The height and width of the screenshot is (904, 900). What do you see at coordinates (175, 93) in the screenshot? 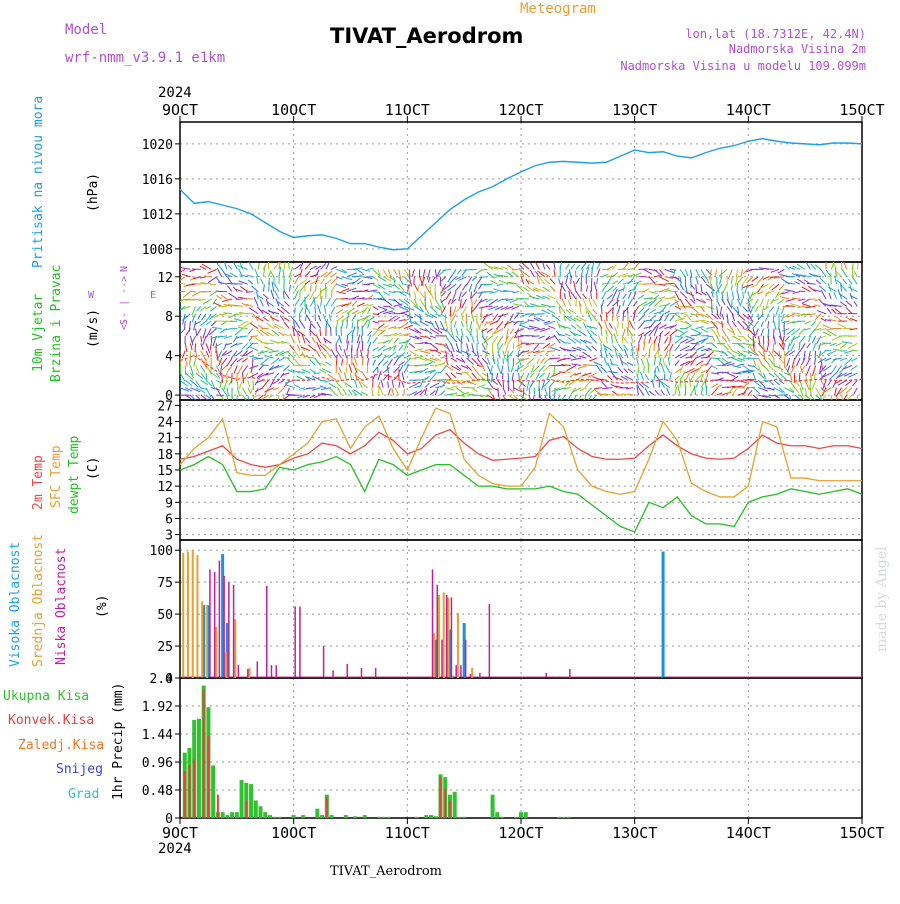
I see `year-top: 2024` at bounding box center [175, 93].